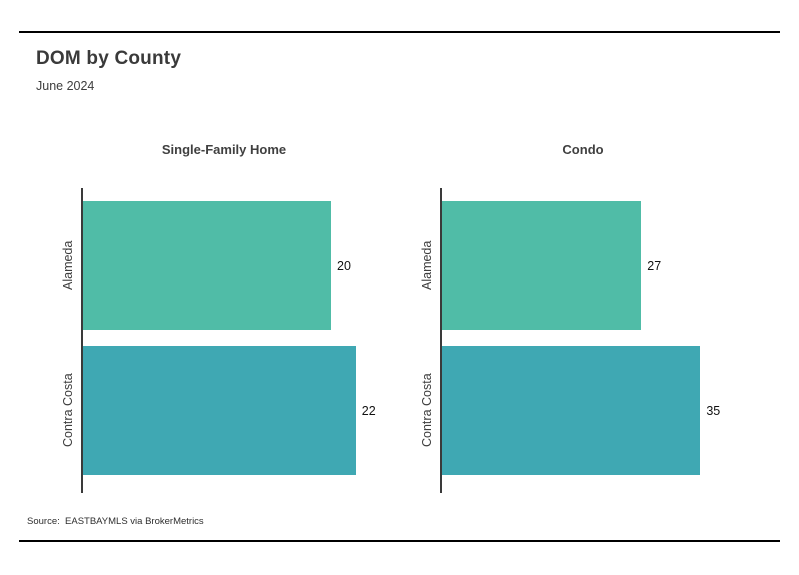 This screenshot has width=799, height=575. What do you see at coordinates (654, 265) in the screenshot?
I see `bar-value-label: 27` at bounding box center [654, 265].